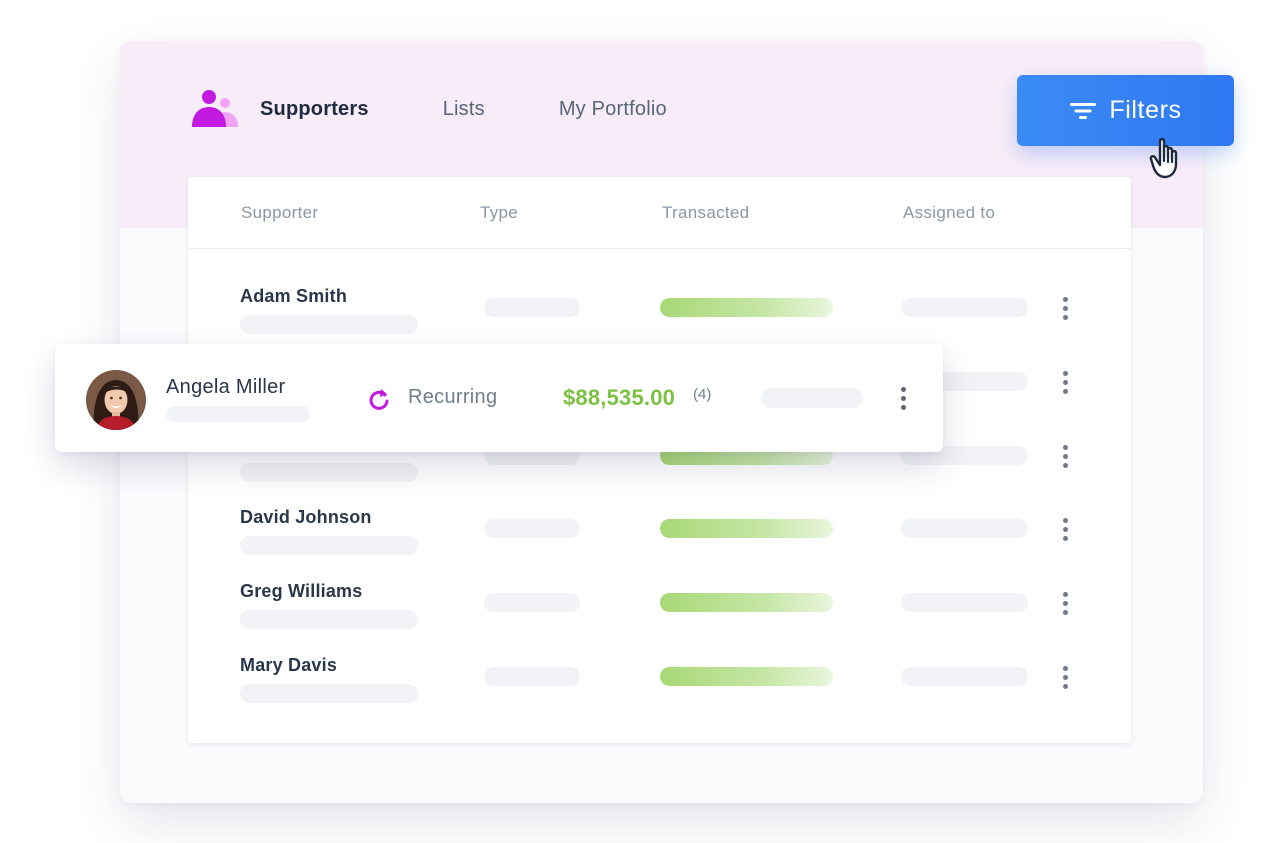 This screenshot has width=1288, height=843. I want to click on table-row: Greg Williams, so click(659, 611).